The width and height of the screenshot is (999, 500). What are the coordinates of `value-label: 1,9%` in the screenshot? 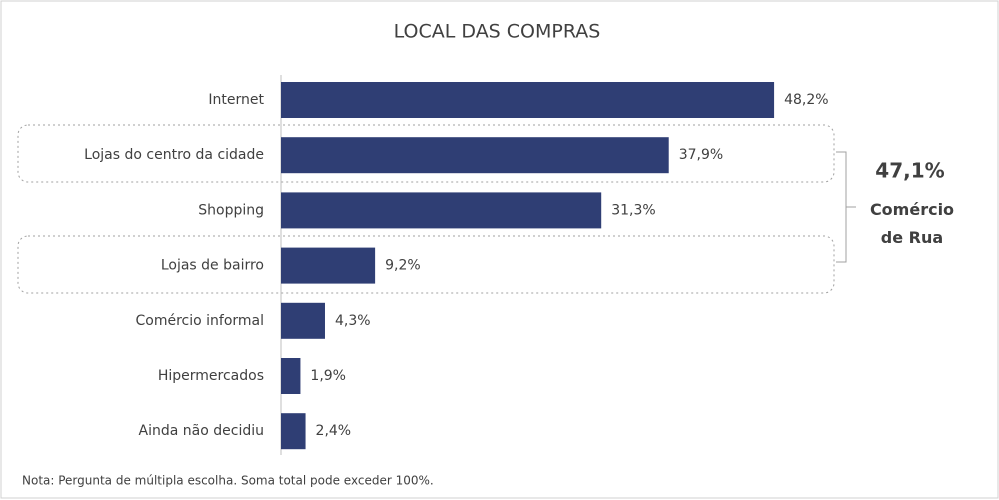 It's located at (328, 376).